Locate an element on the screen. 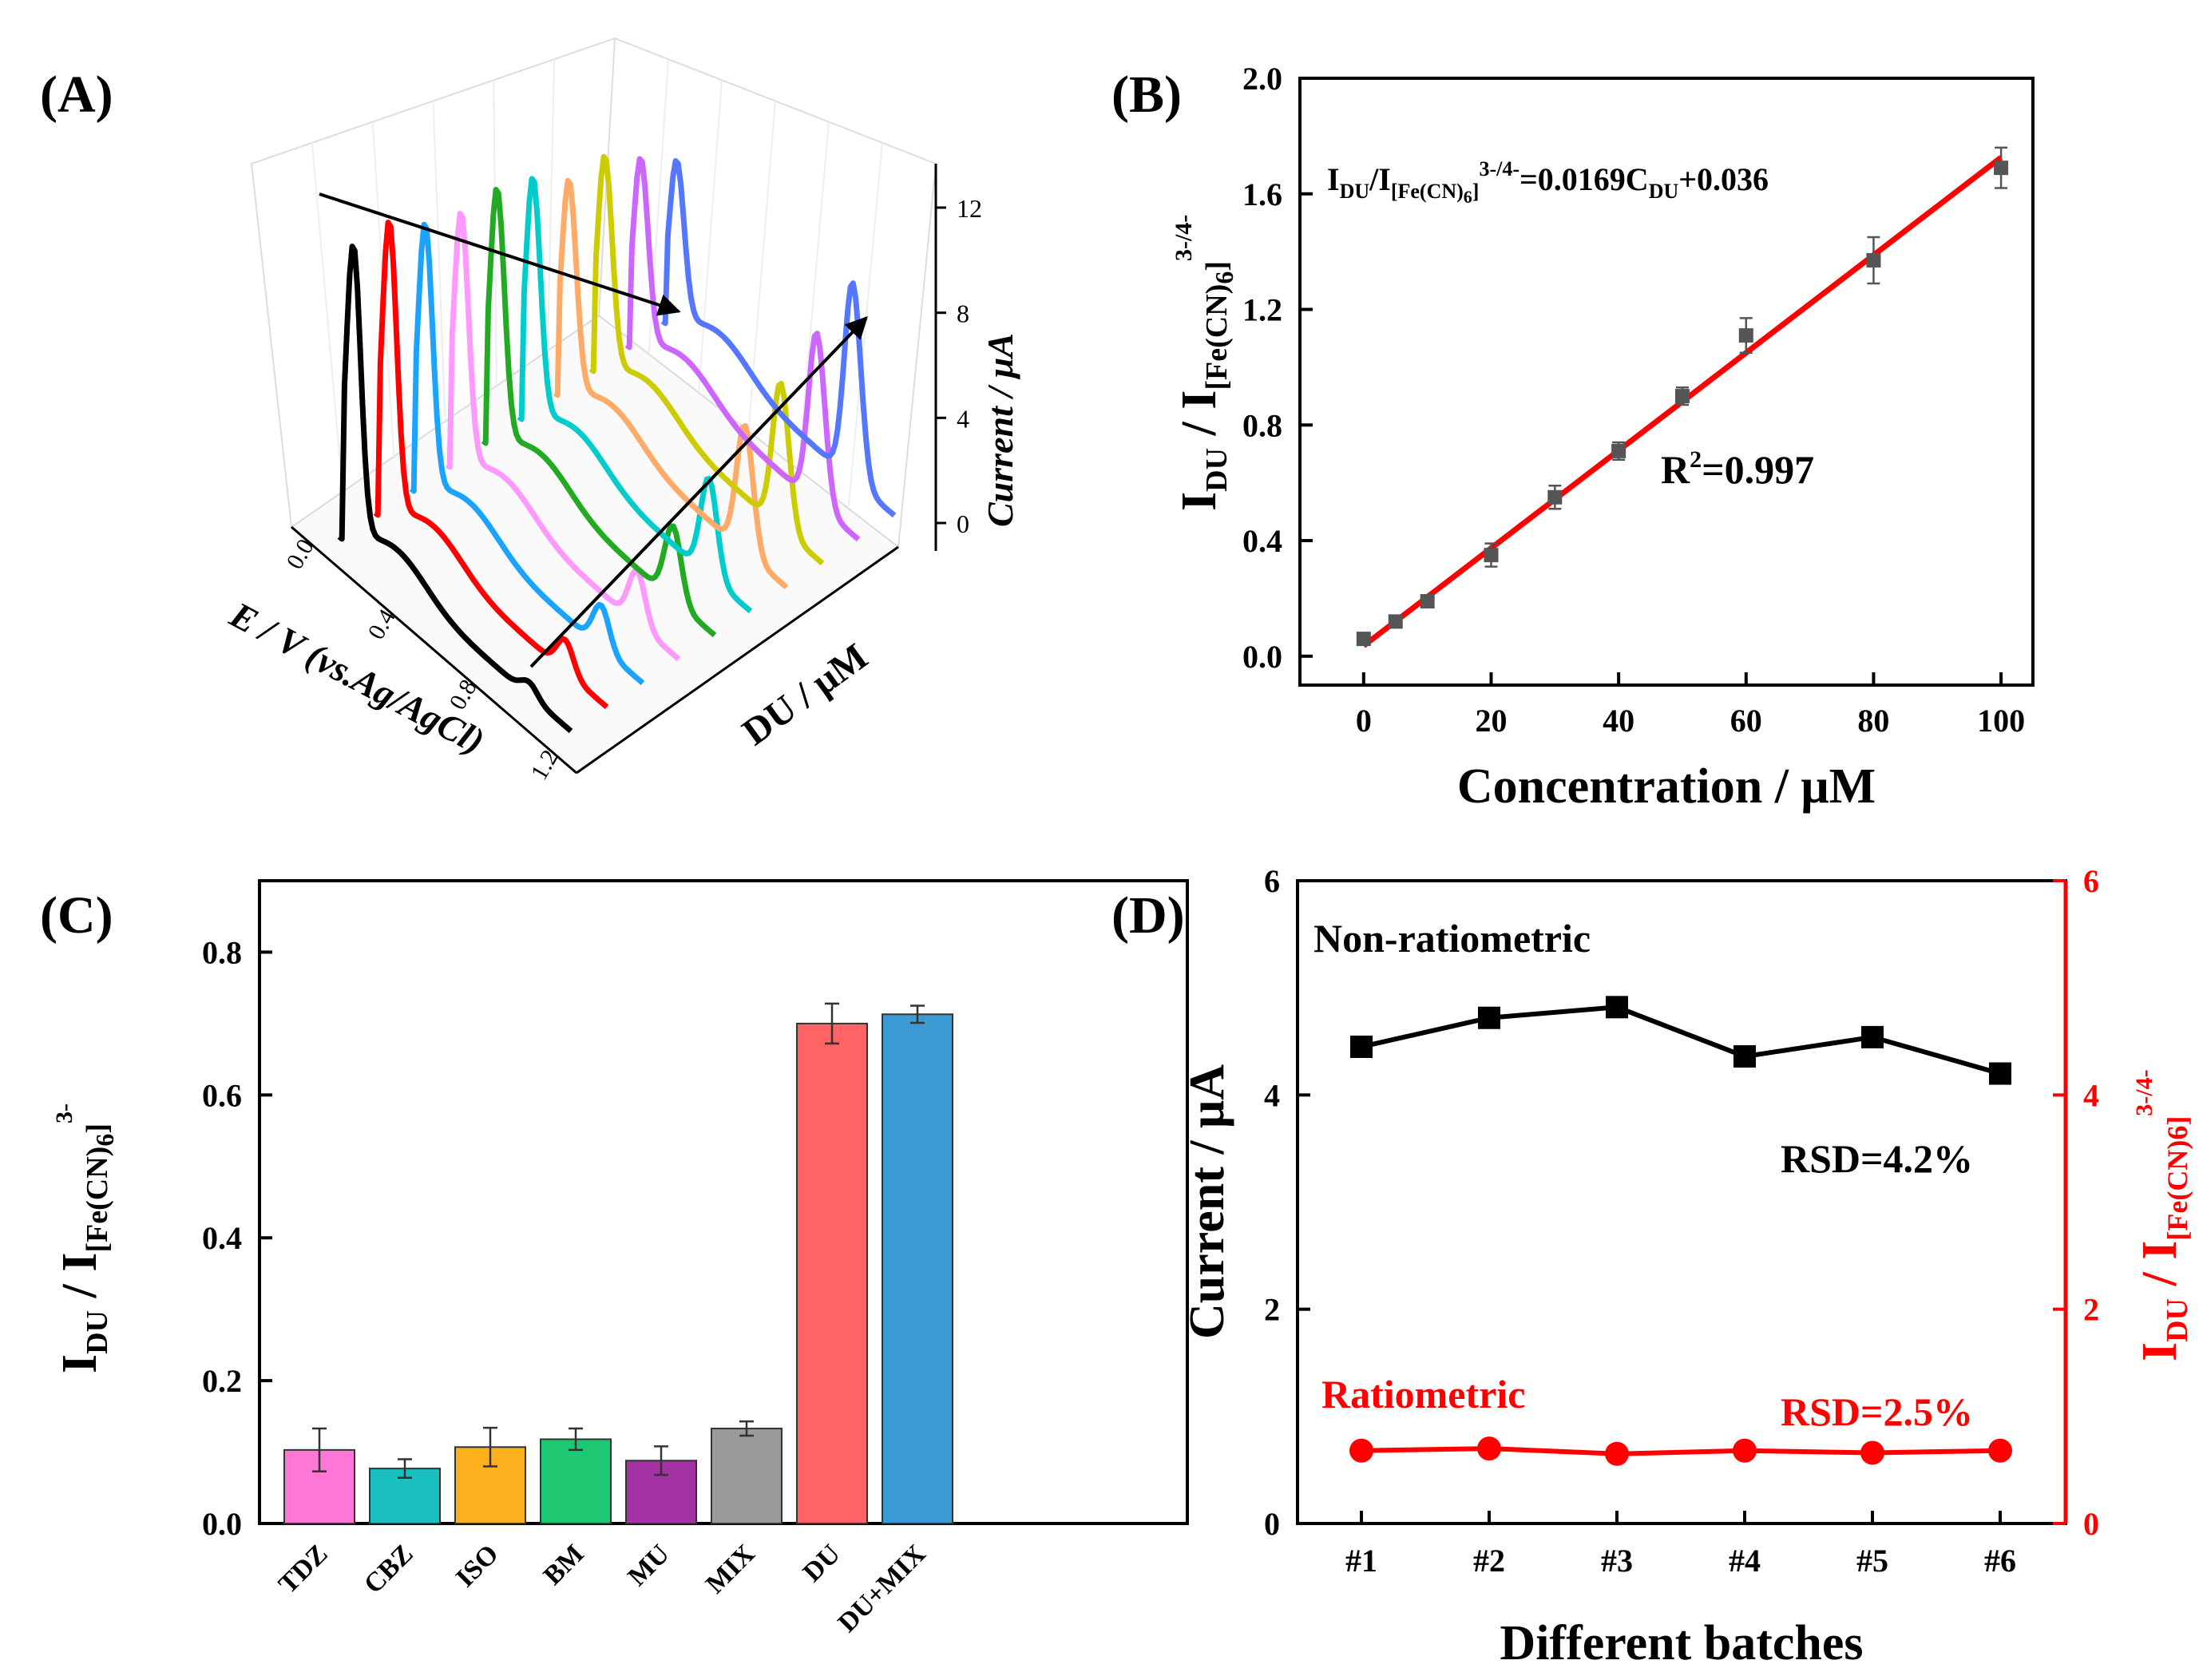  x-tick-label: #1 is located at coordinates (1361, 1561).